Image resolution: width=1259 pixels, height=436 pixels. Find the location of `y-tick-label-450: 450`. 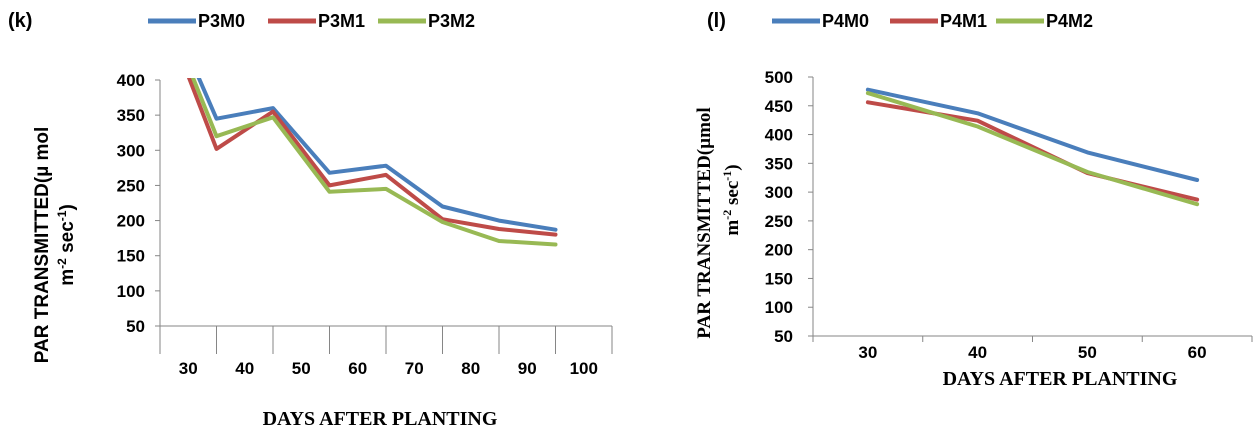

y-tick-label-450: 450 is located at coordinates (779, 106).